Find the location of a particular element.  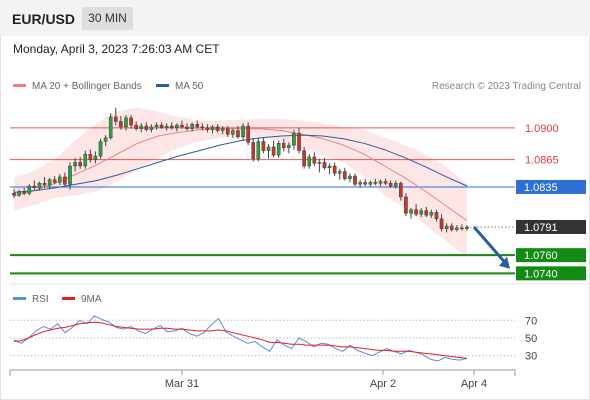

support-label: 1.0760 is located at coordinates (541, 256).